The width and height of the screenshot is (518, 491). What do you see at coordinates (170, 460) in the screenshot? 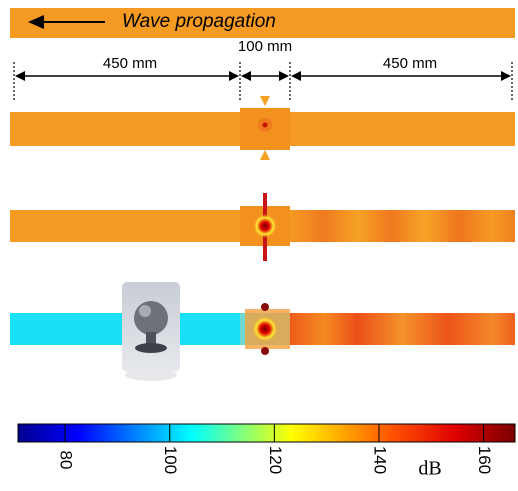
I see `colorbar-tick-label: 100` at bounding box center [170, 460].